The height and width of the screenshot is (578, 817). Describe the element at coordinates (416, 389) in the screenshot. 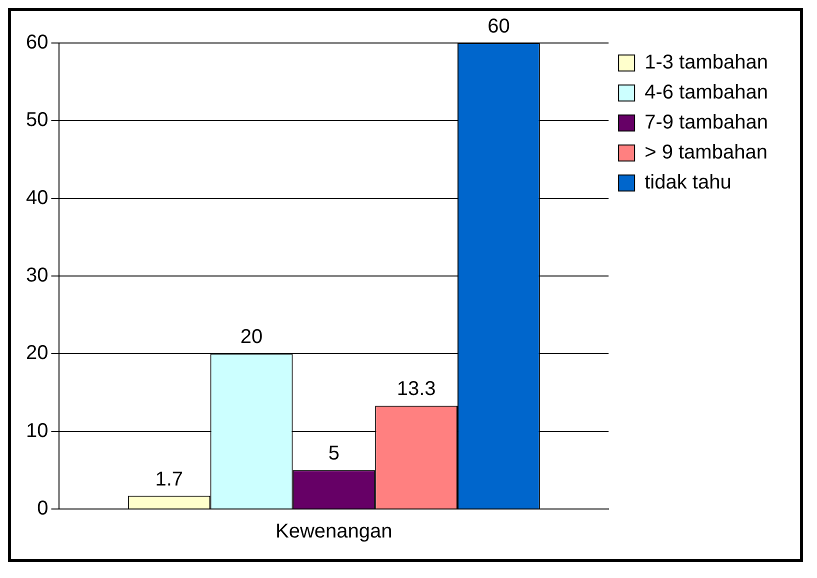

I see `data-label: 13.3` at that location.